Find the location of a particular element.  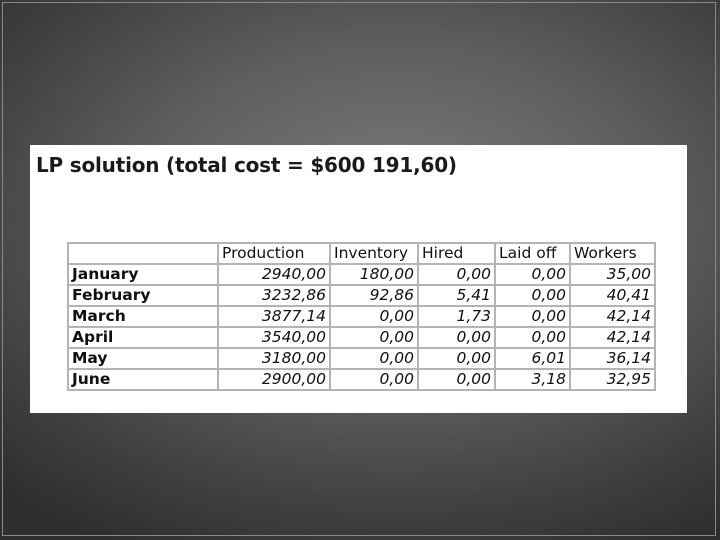

table-row: January 2940,00 180,00 0,00 0,00 35,00 is located at coordinates (361, 274).